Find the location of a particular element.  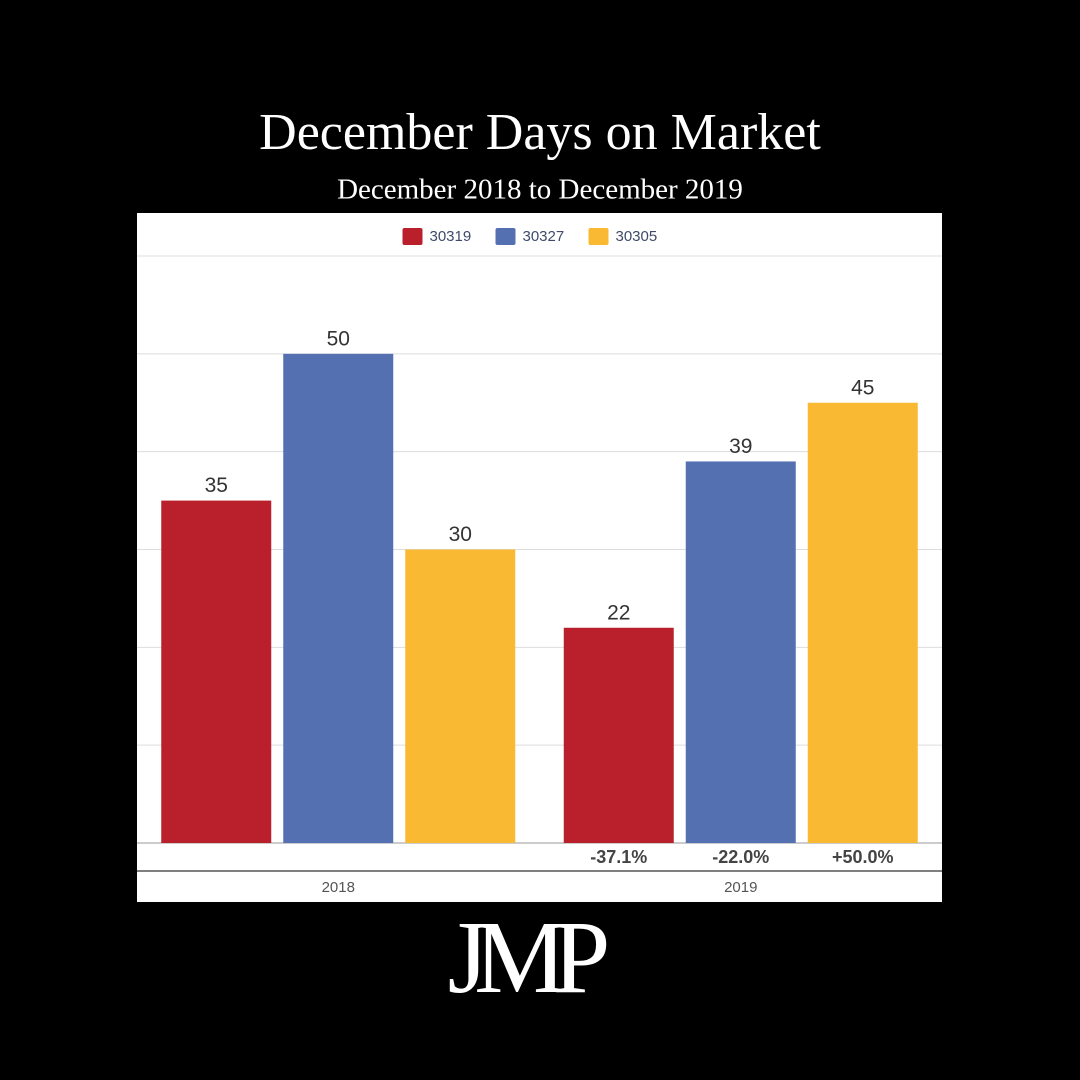

chart-title: December Days on Market is located at coordinates (540, 132).